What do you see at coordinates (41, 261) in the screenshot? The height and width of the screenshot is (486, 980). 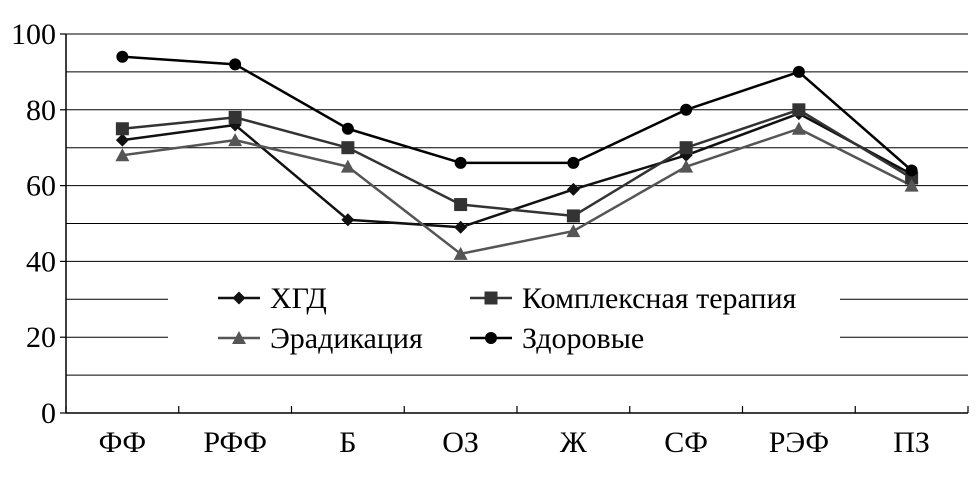 I see `y-tick-label: 40` at bounding box center [41, 261].